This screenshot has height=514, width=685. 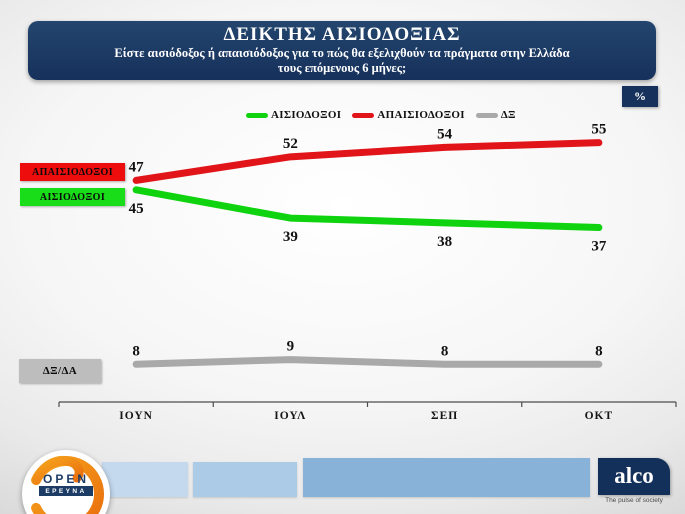 I want to click on data-point-label: 52, so click(x=290, y=144).